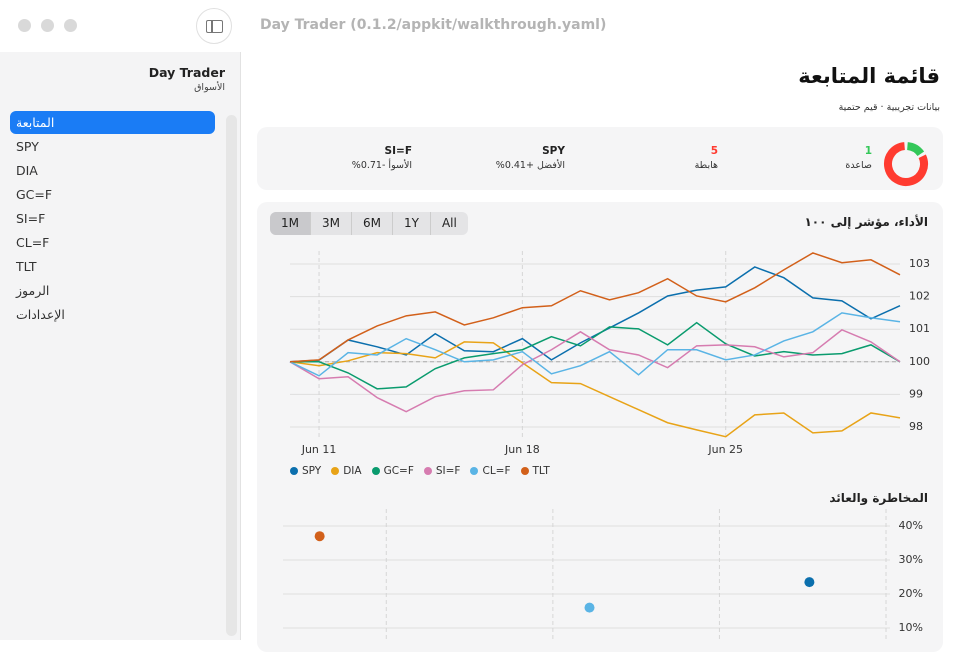  Describe the element at coordinates (33, 242) in the screenshot. I see `sidebar-item: CL=F` at that location.